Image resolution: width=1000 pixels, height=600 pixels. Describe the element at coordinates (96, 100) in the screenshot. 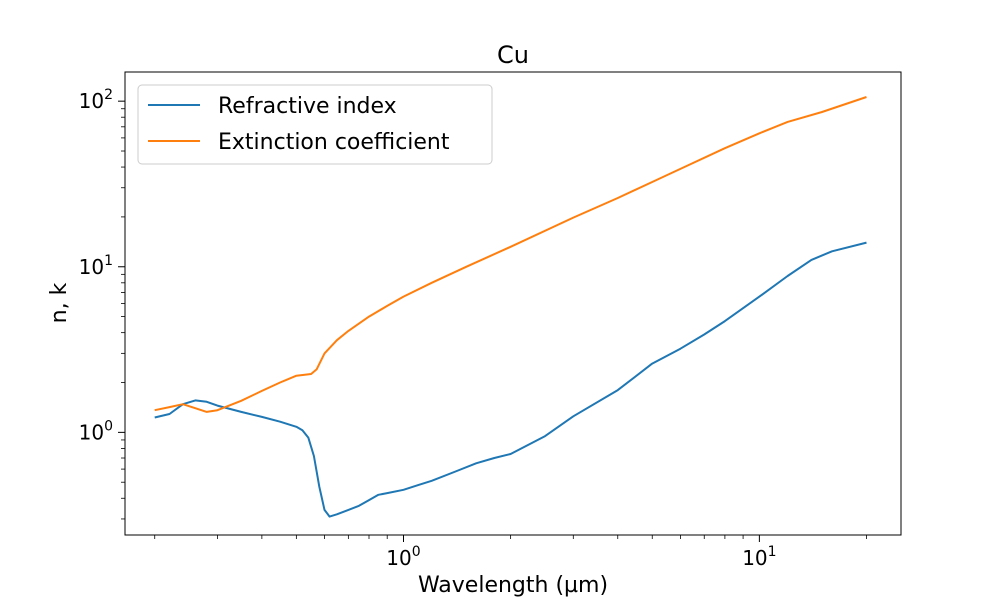

I see `y-tick-label: 10²` at that location.